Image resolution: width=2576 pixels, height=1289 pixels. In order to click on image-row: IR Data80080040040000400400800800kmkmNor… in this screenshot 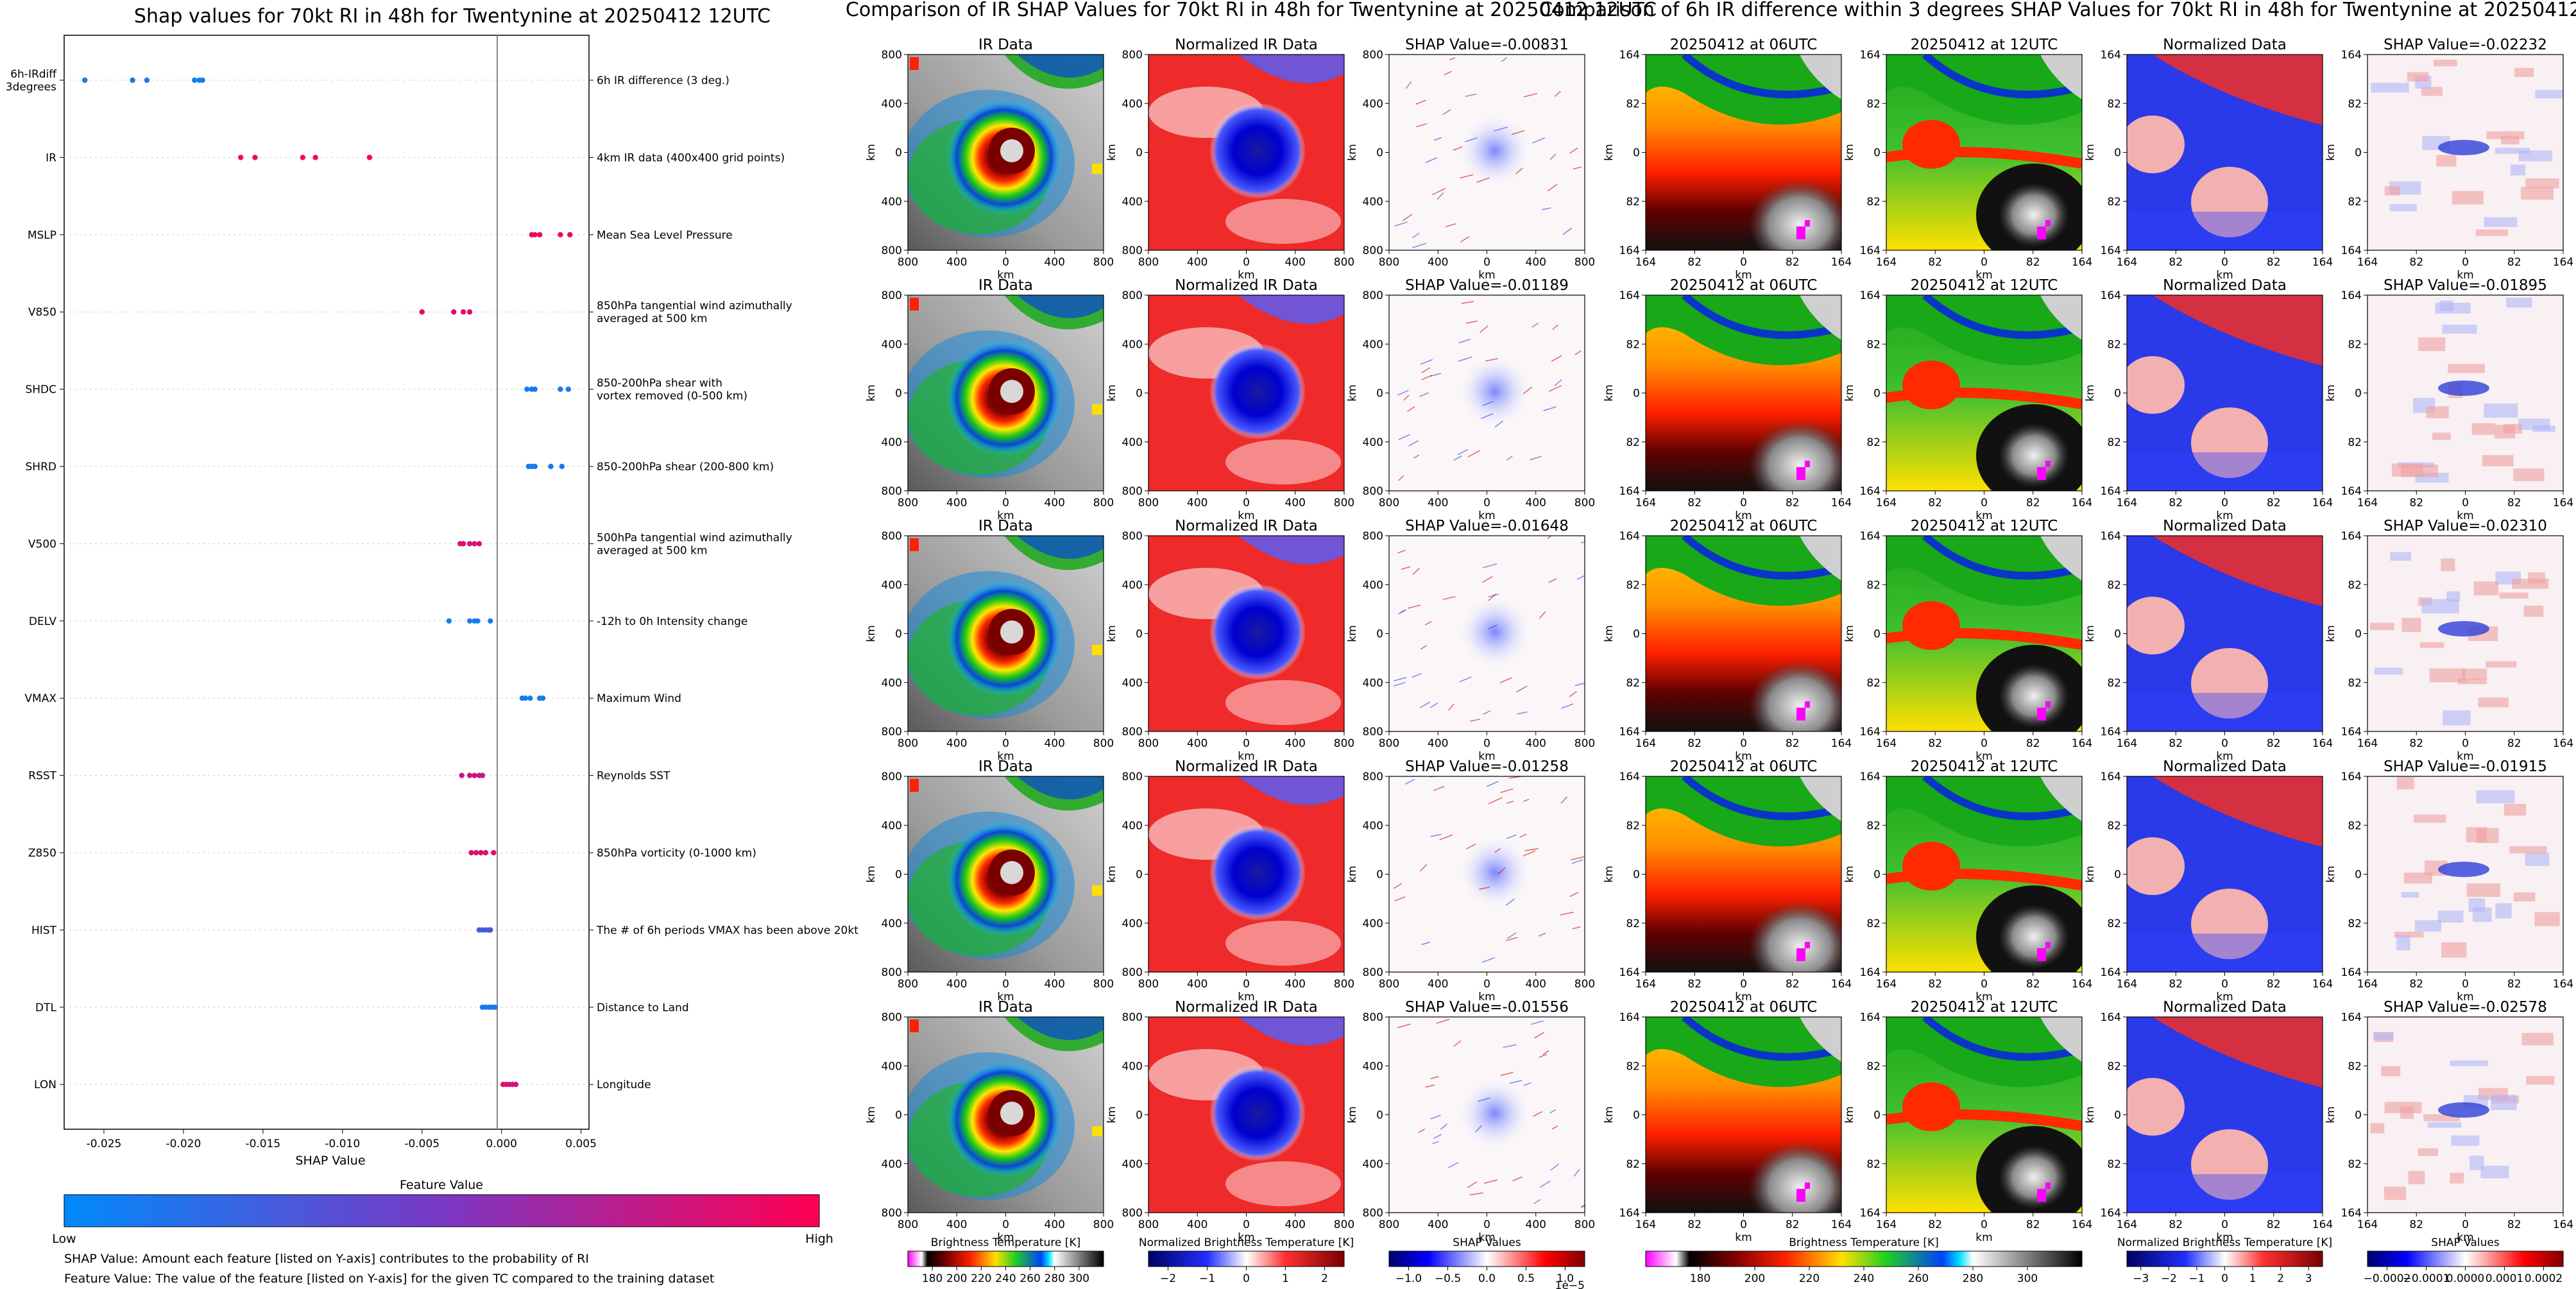, I will do `click(1719, 1121)`.